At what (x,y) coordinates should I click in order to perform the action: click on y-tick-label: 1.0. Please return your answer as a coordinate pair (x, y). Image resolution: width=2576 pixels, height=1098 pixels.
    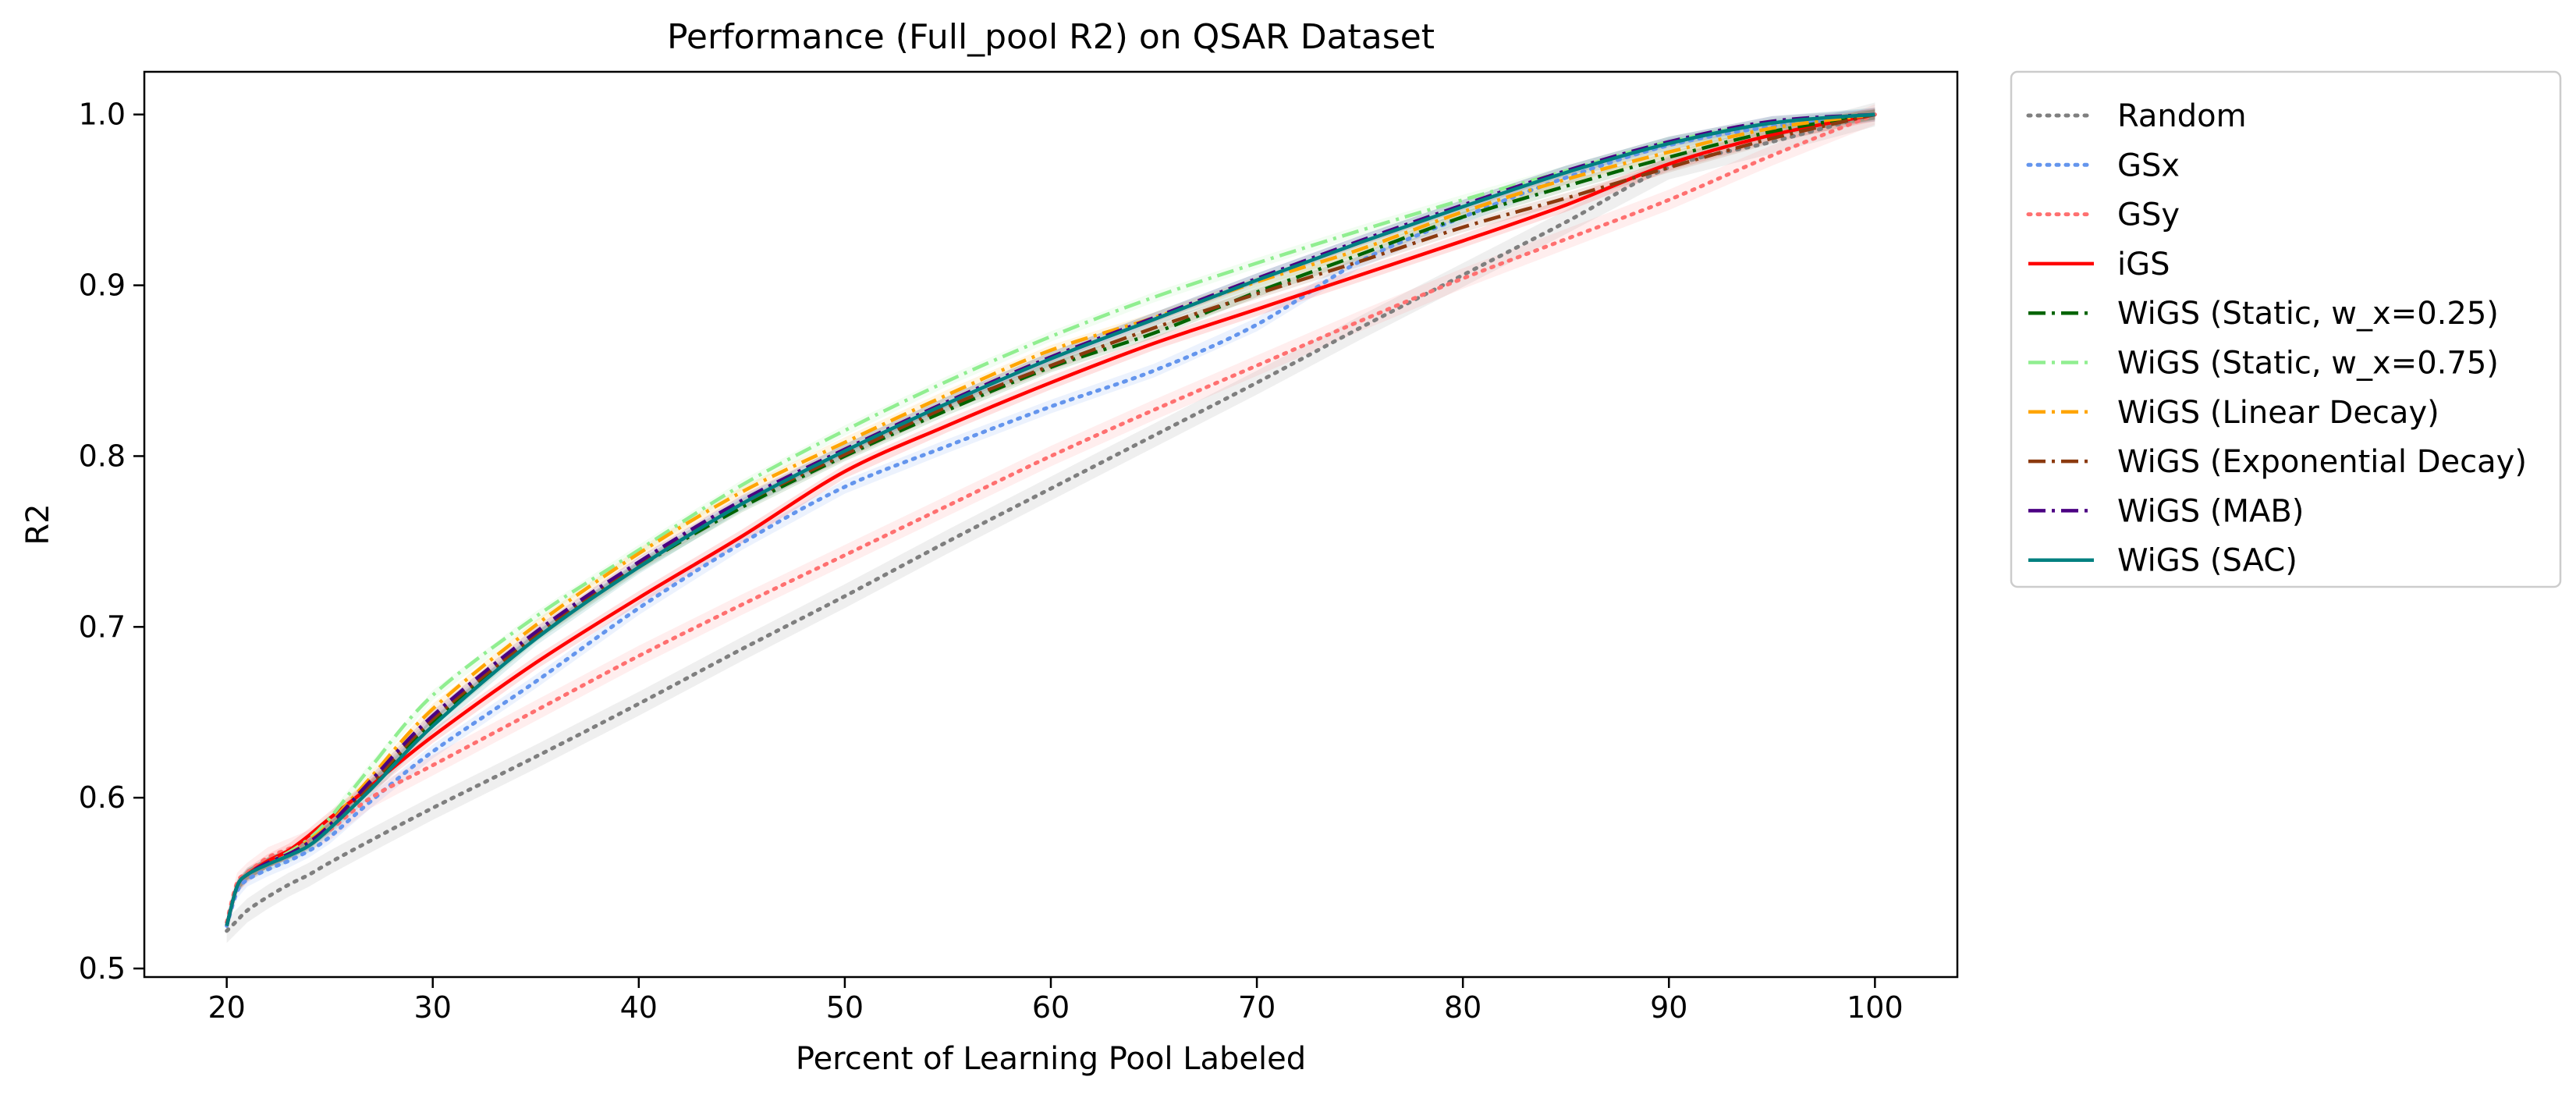
    Looking at the image, I should click on (102, 115).